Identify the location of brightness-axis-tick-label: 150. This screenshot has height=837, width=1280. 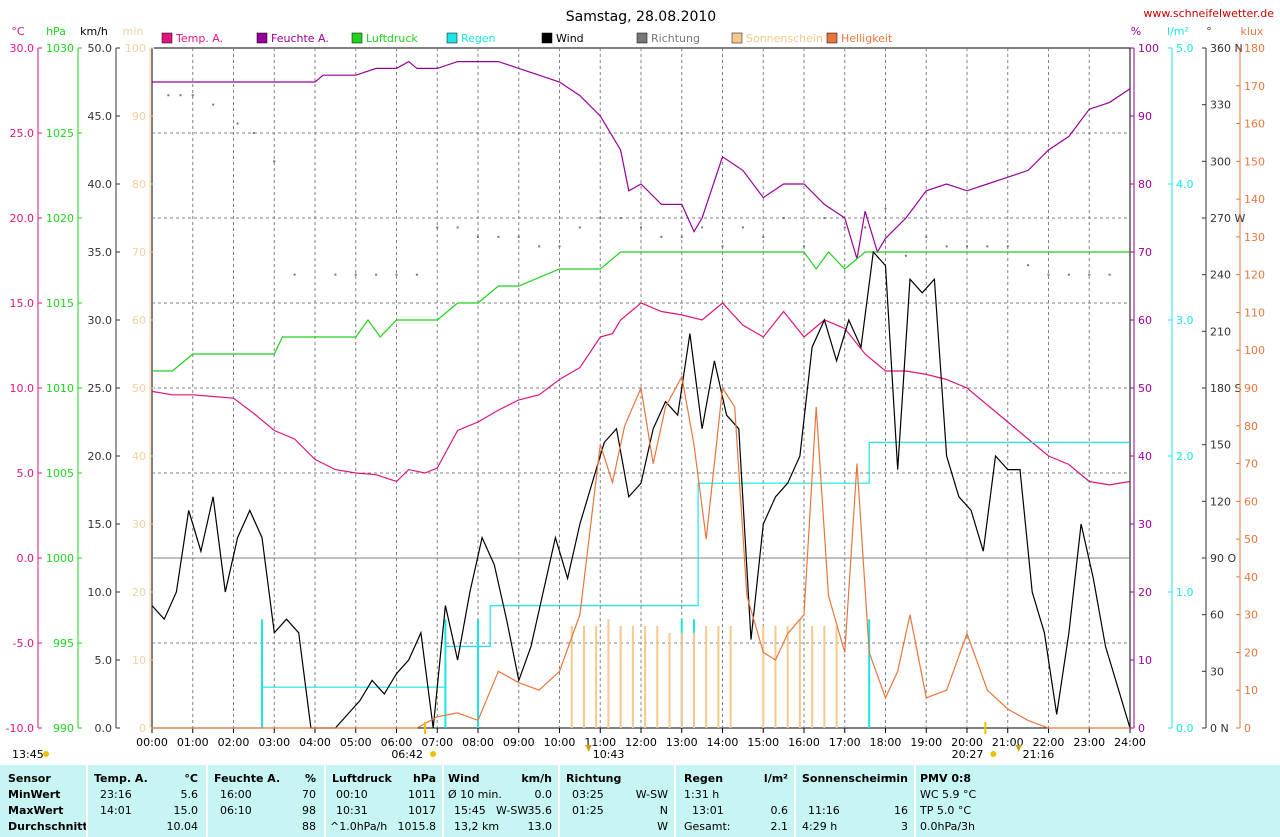
(1254, 161).